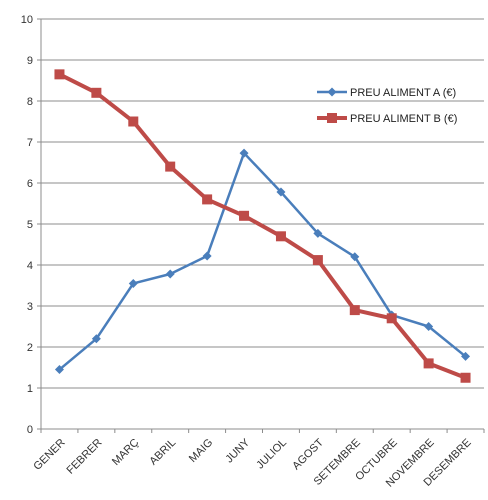 The image size is (488, 500). What do you see at coordinates (27, 20) in the screenshot?
I see `y-tick-label: 10` at bounding box center [27, 20].